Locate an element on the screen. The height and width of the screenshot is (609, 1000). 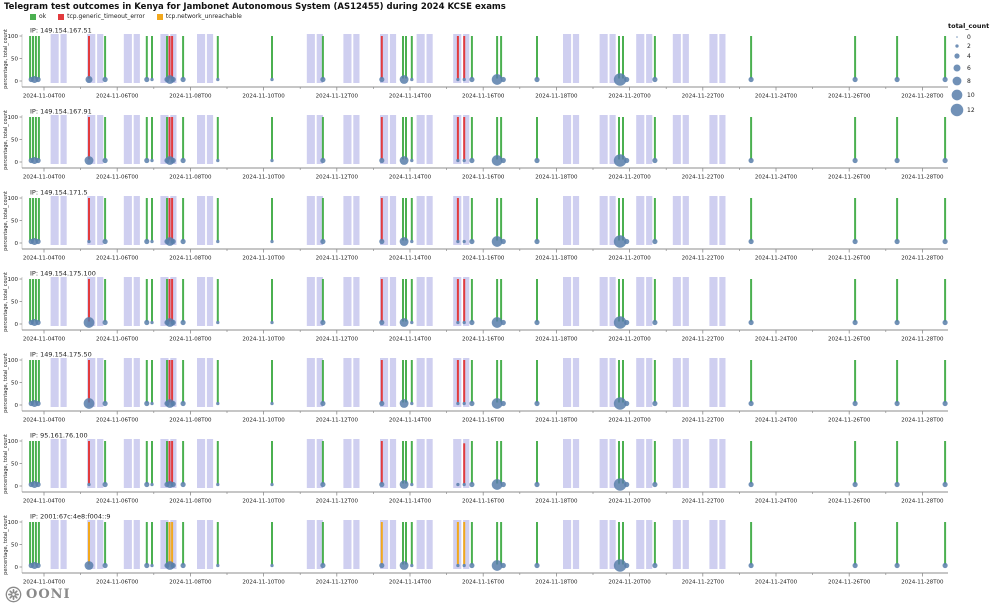
y-axis-title: percentage, total_count is located at coordinates (6, 464).